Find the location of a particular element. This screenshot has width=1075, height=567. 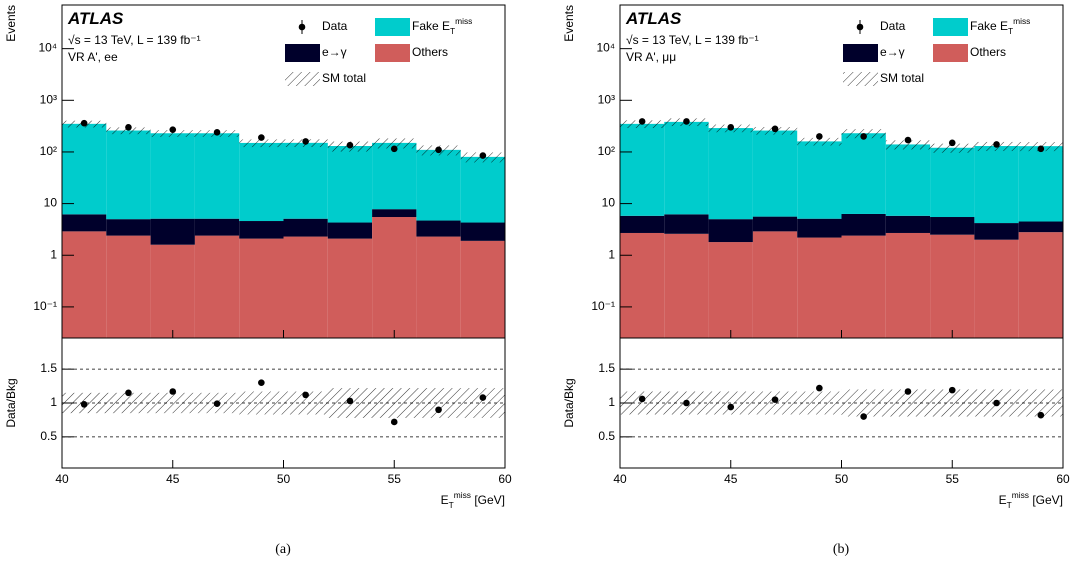

y-tick-label: 10⁻¹ is located at coordinates (603, 306).